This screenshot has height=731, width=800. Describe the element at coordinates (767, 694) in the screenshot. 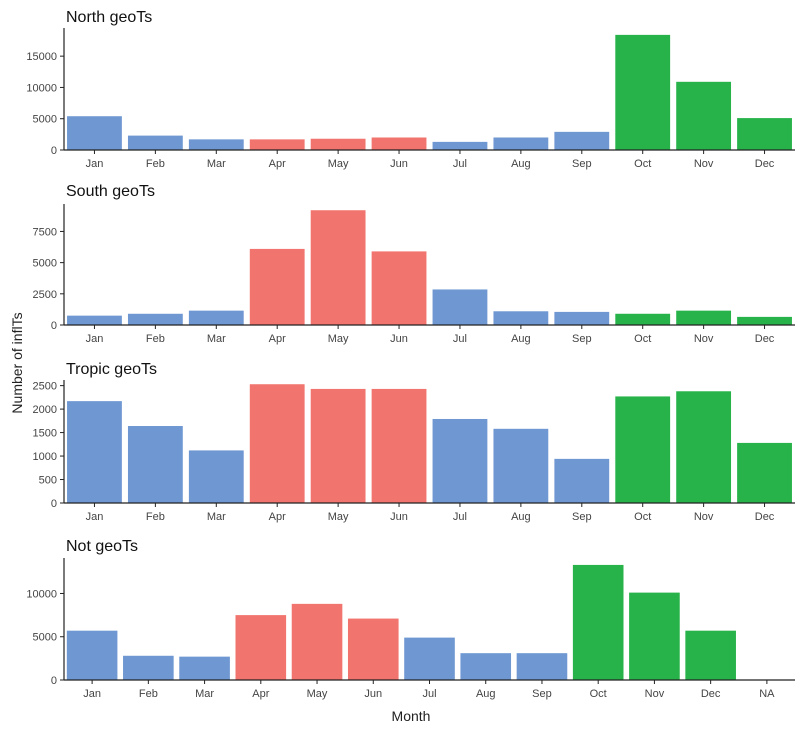

I see `x-tick-label: NA` at that location.